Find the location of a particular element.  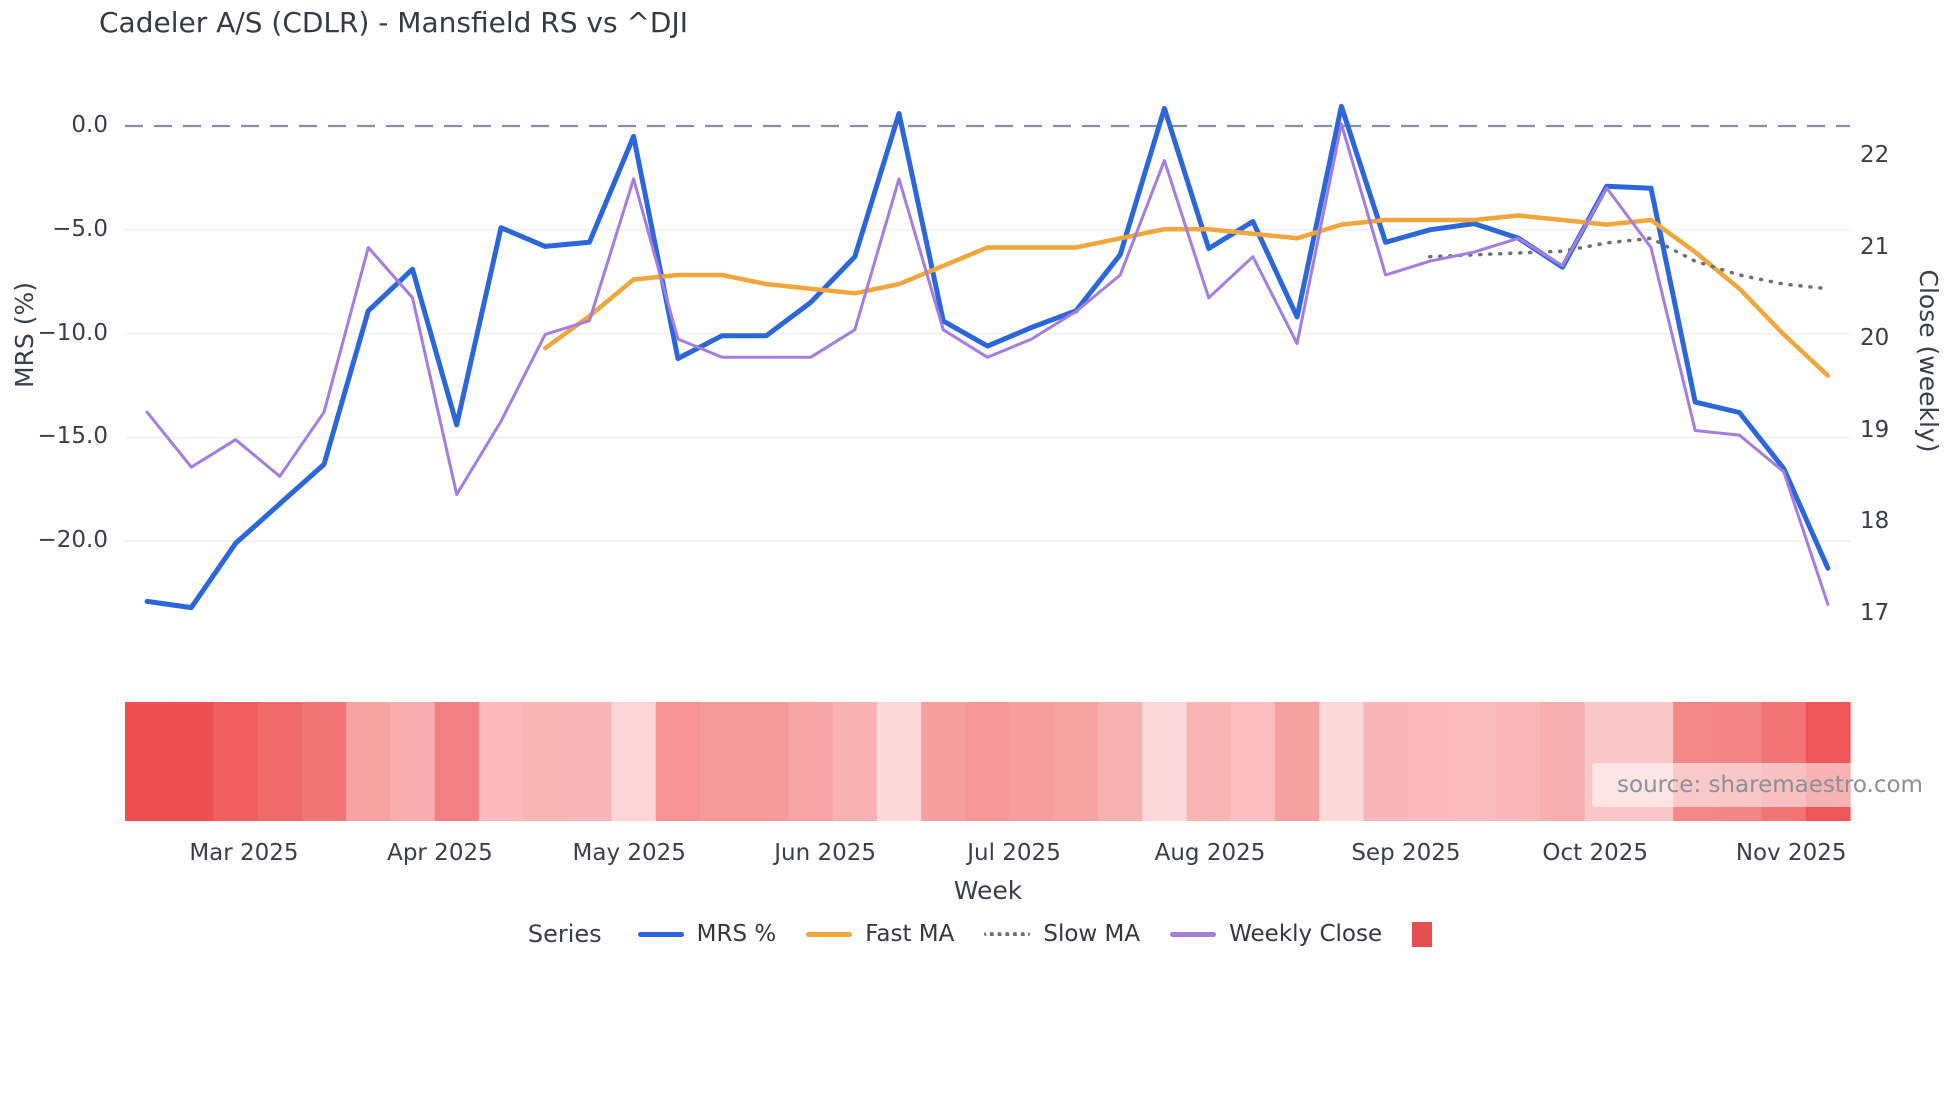

legend-item: MRS % is located at coordinates (707, 934).